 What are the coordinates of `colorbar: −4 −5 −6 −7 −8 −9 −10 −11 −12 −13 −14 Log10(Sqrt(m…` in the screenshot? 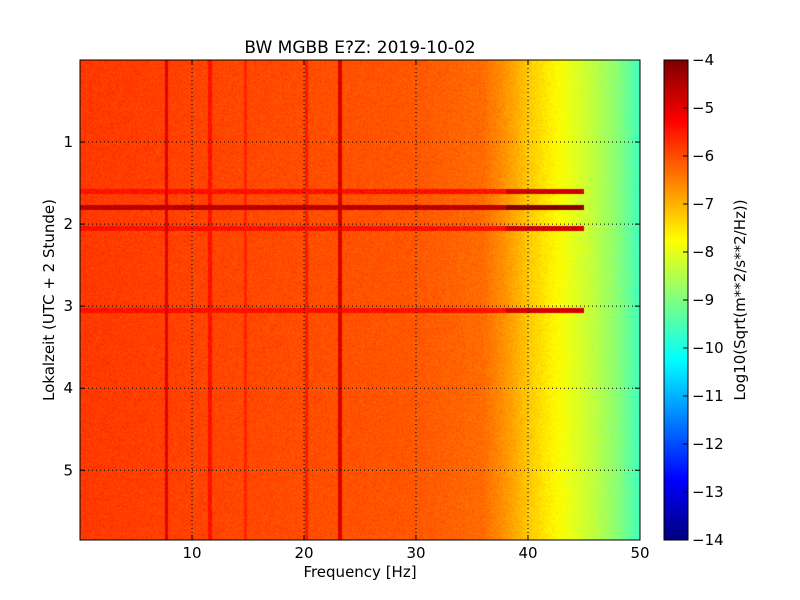 It's located at (706, 300).